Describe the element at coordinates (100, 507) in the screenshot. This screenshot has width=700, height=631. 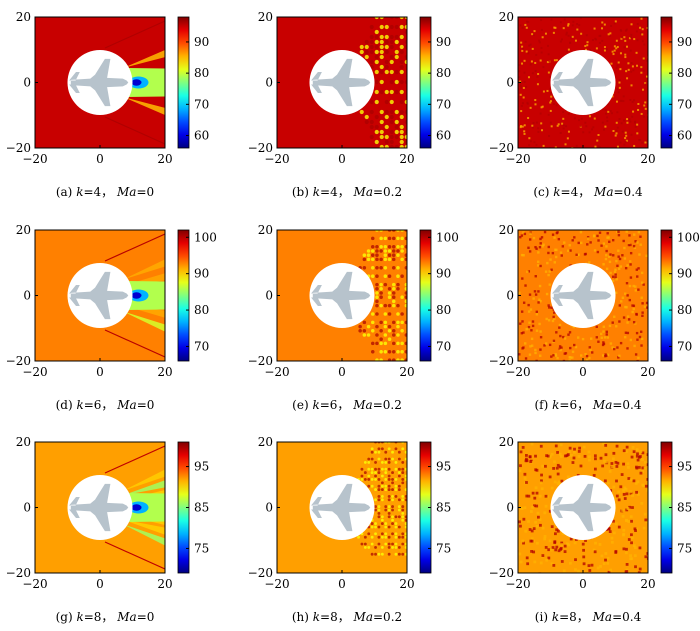
I see `field-map` at that location.